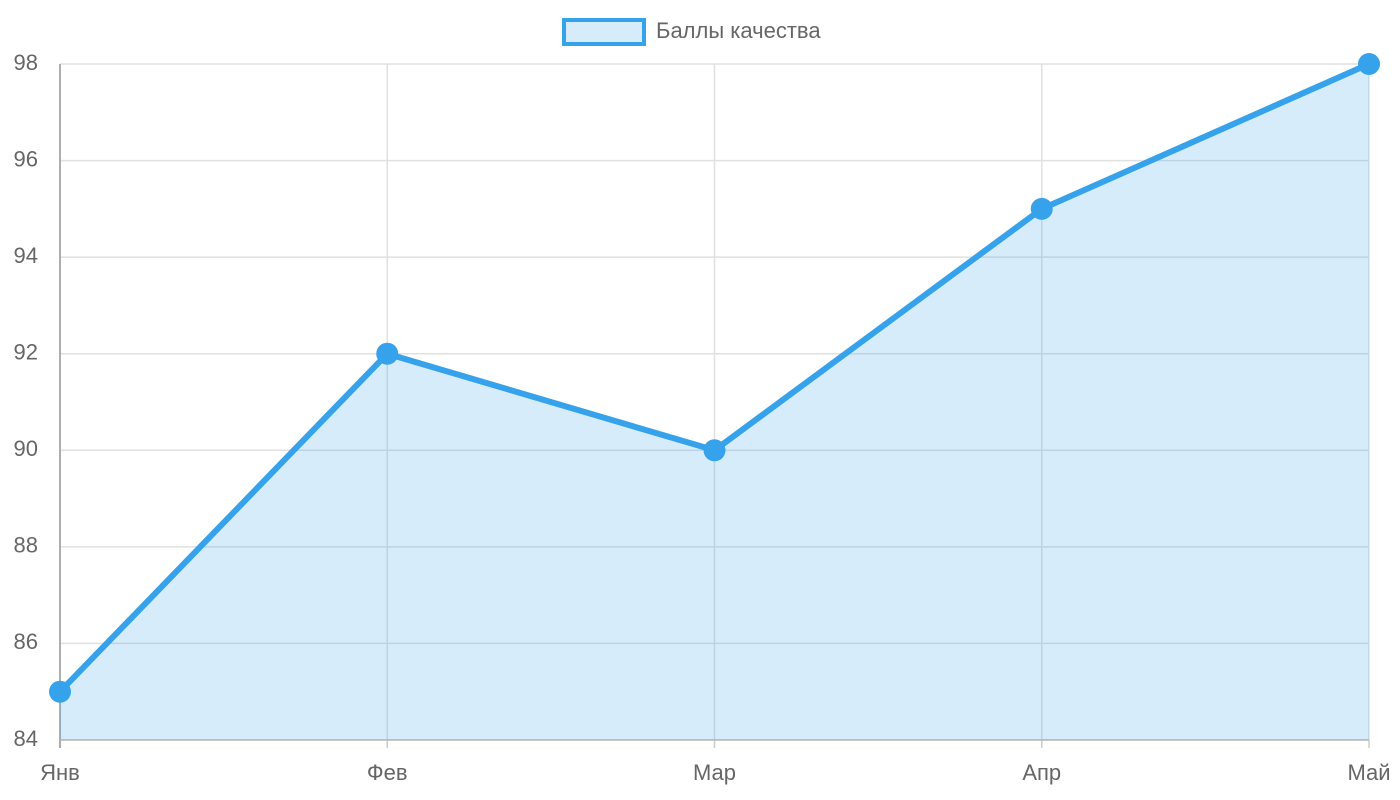 Image resolution: width=1400 pixels, height=800 pixels. What do you see at coordinates (1368, 772) in the screenshot?
I see `x-tick-label: Май` at bounding box center [1368, 772].